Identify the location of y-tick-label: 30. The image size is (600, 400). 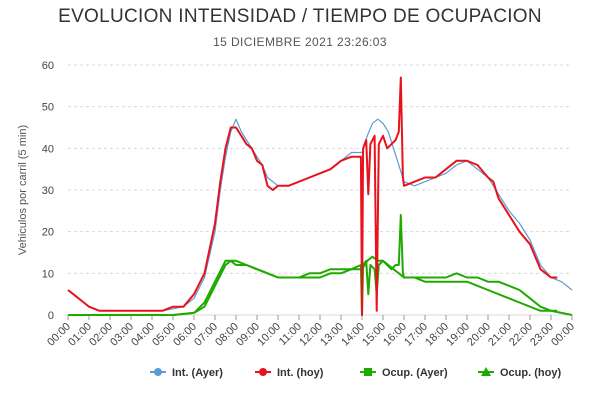
(48, 191).